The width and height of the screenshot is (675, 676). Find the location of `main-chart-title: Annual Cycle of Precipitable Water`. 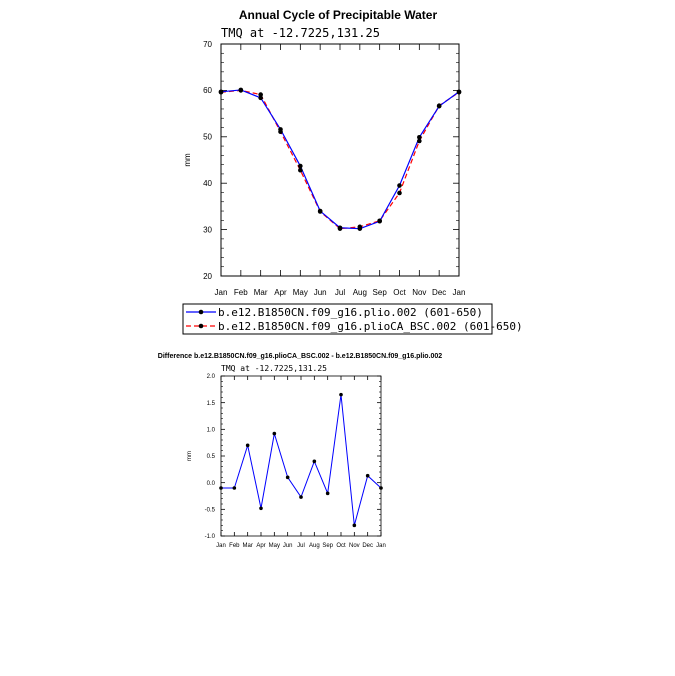

main-chart-title: Annual Cycle of Precipitable Water is located at coordinates (338, 15).